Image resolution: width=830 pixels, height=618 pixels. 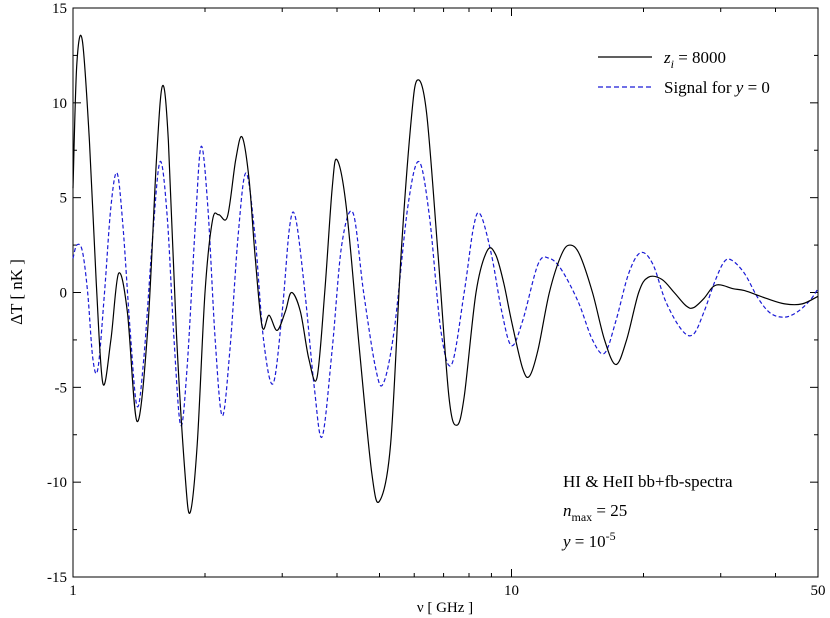 I want to click on legend: zi = 8000 Signal for y = 0, so click(x=684, y=72).